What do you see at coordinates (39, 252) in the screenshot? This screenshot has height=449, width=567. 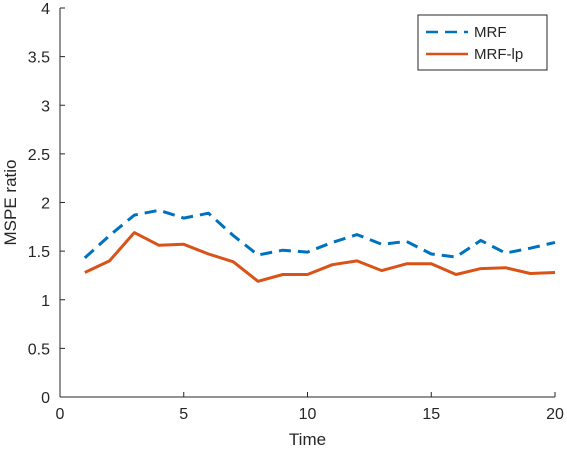 I see `y-tick-label: 1.5` at bounding box center [39, 252].